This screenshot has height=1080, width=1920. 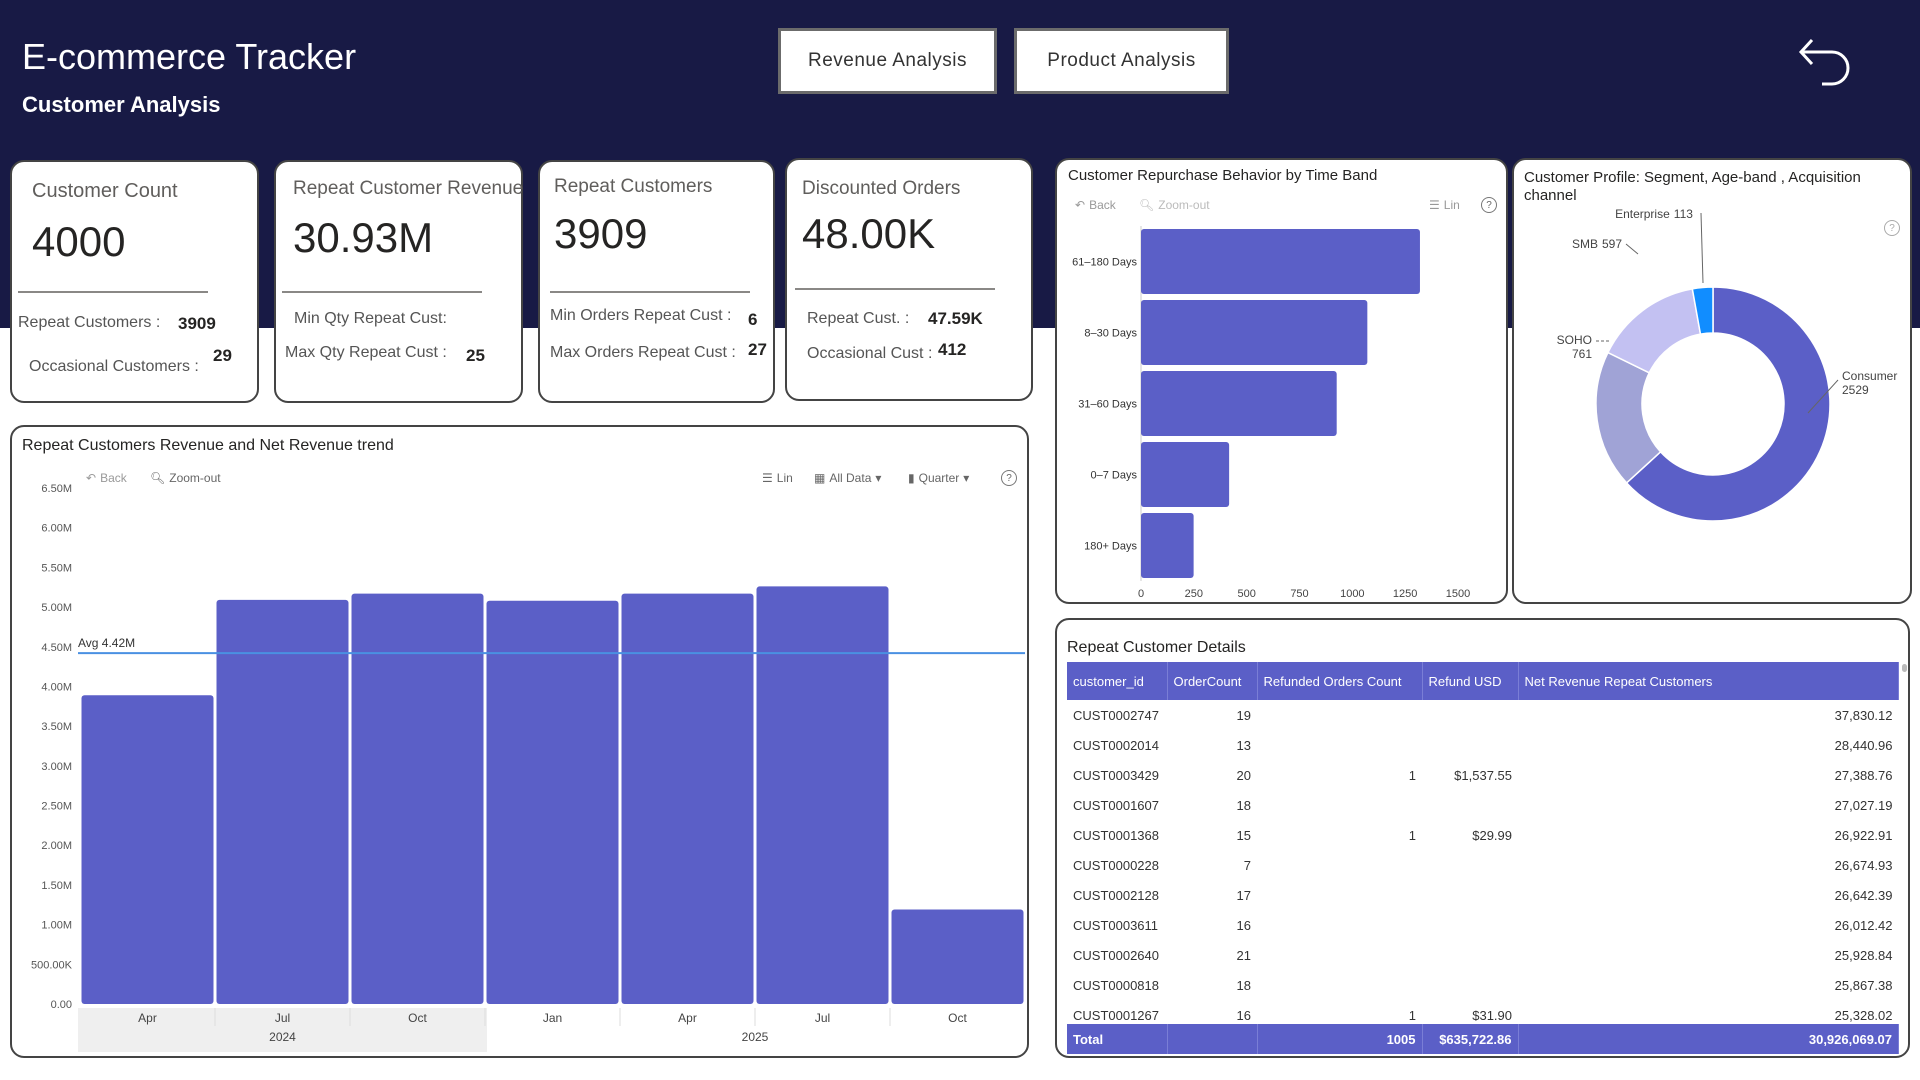 I want to click on category-label: 0–7 Days, so click(x=1114, y=476).